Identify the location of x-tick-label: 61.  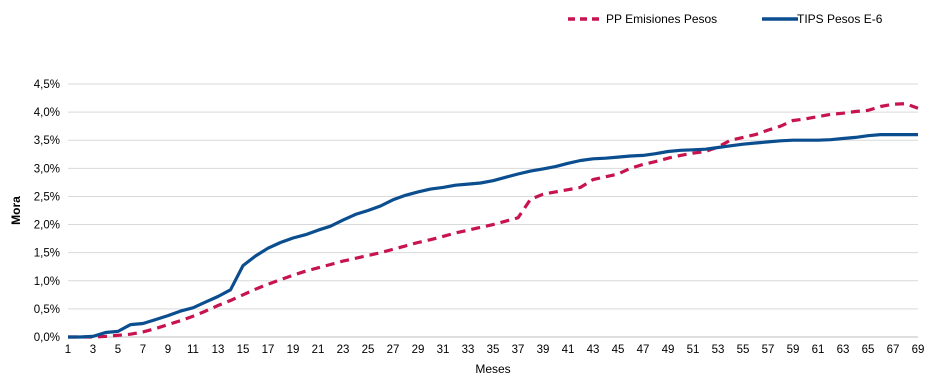
(818, 350).